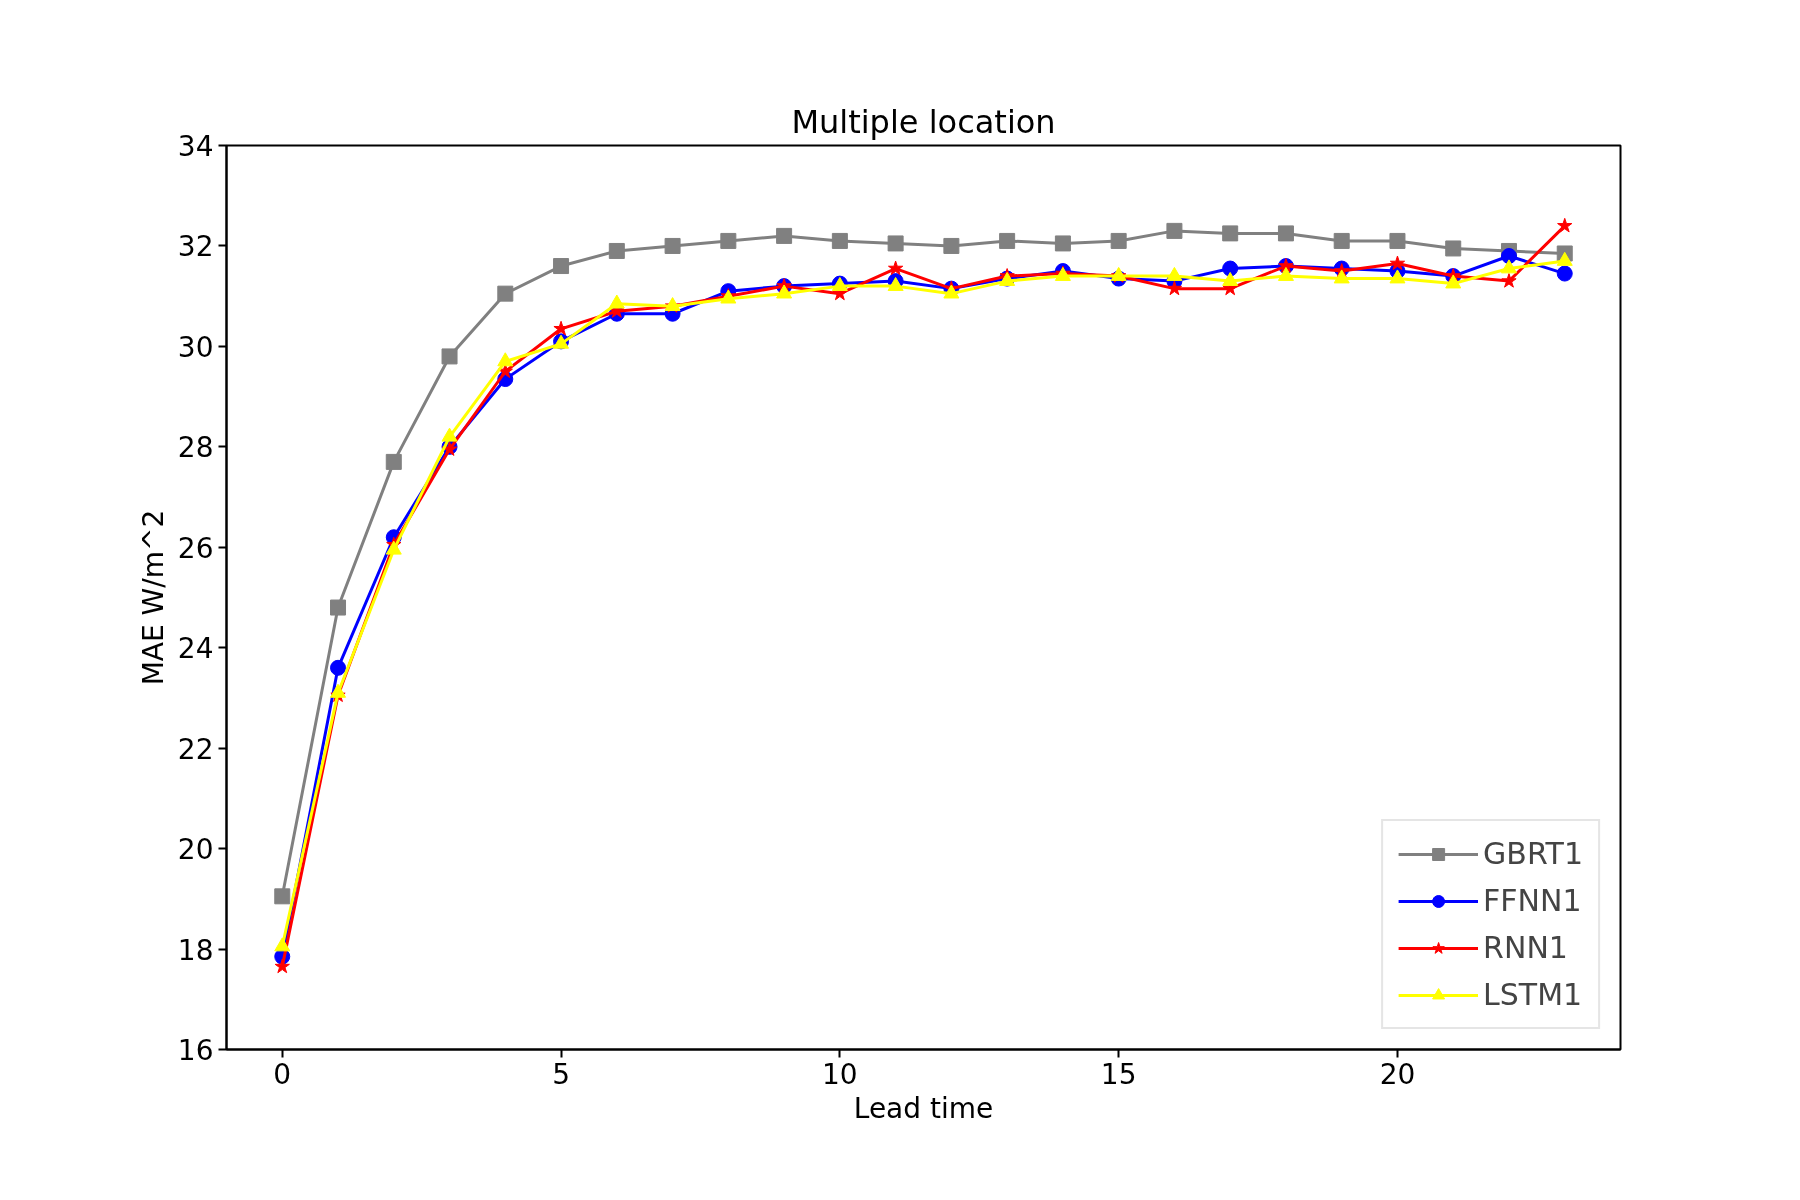  I want to click on x-tick-label: 10, so click(840, 1074).